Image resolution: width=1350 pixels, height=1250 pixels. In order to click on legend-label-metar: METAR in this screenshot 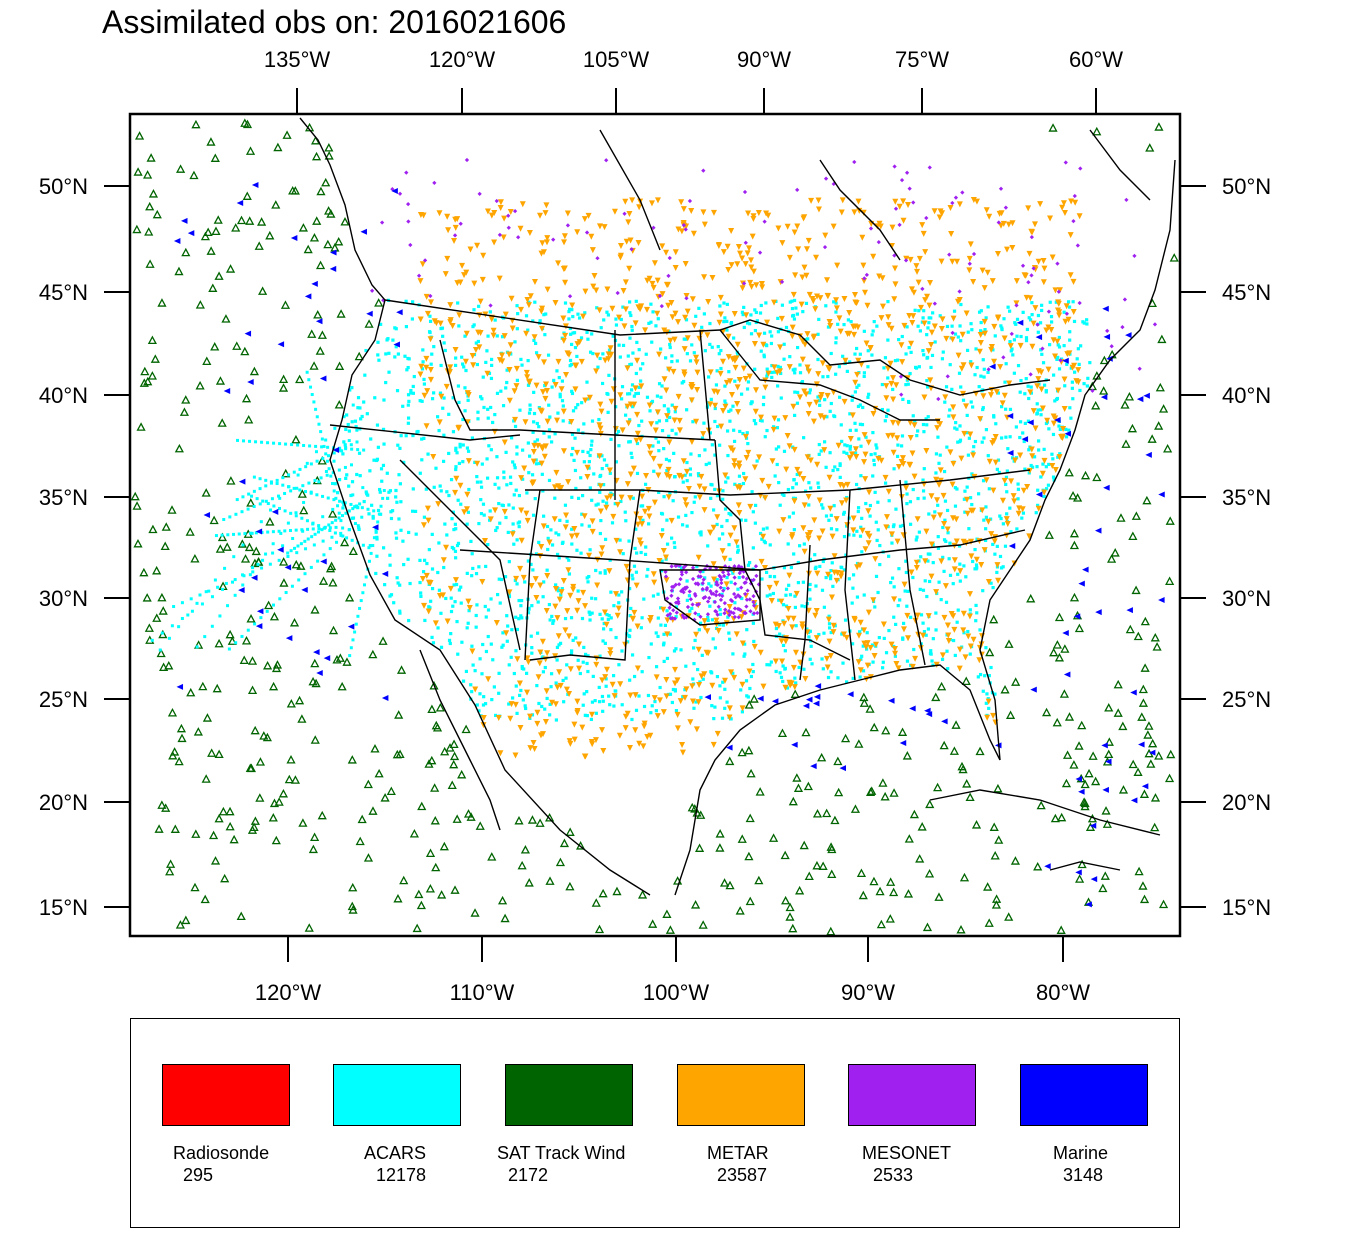, I will do `click(738, 1153)`.